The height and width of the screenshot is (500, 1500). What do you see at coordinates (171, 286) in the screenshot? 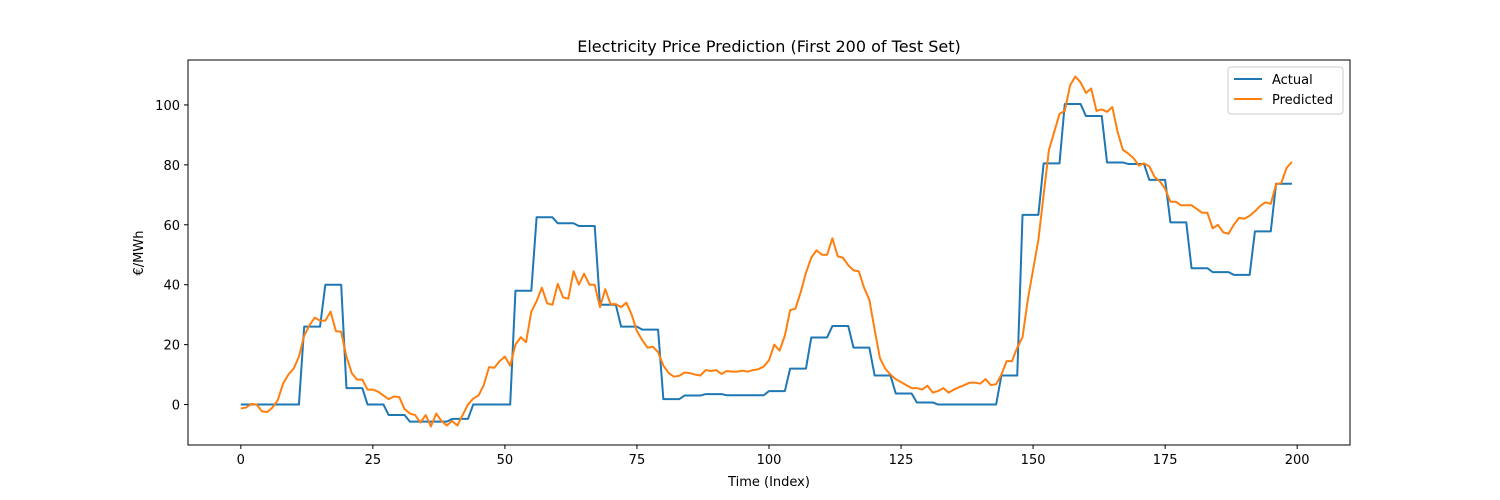
I see `y-tick-label: 40` at bounding box center [171, 286].